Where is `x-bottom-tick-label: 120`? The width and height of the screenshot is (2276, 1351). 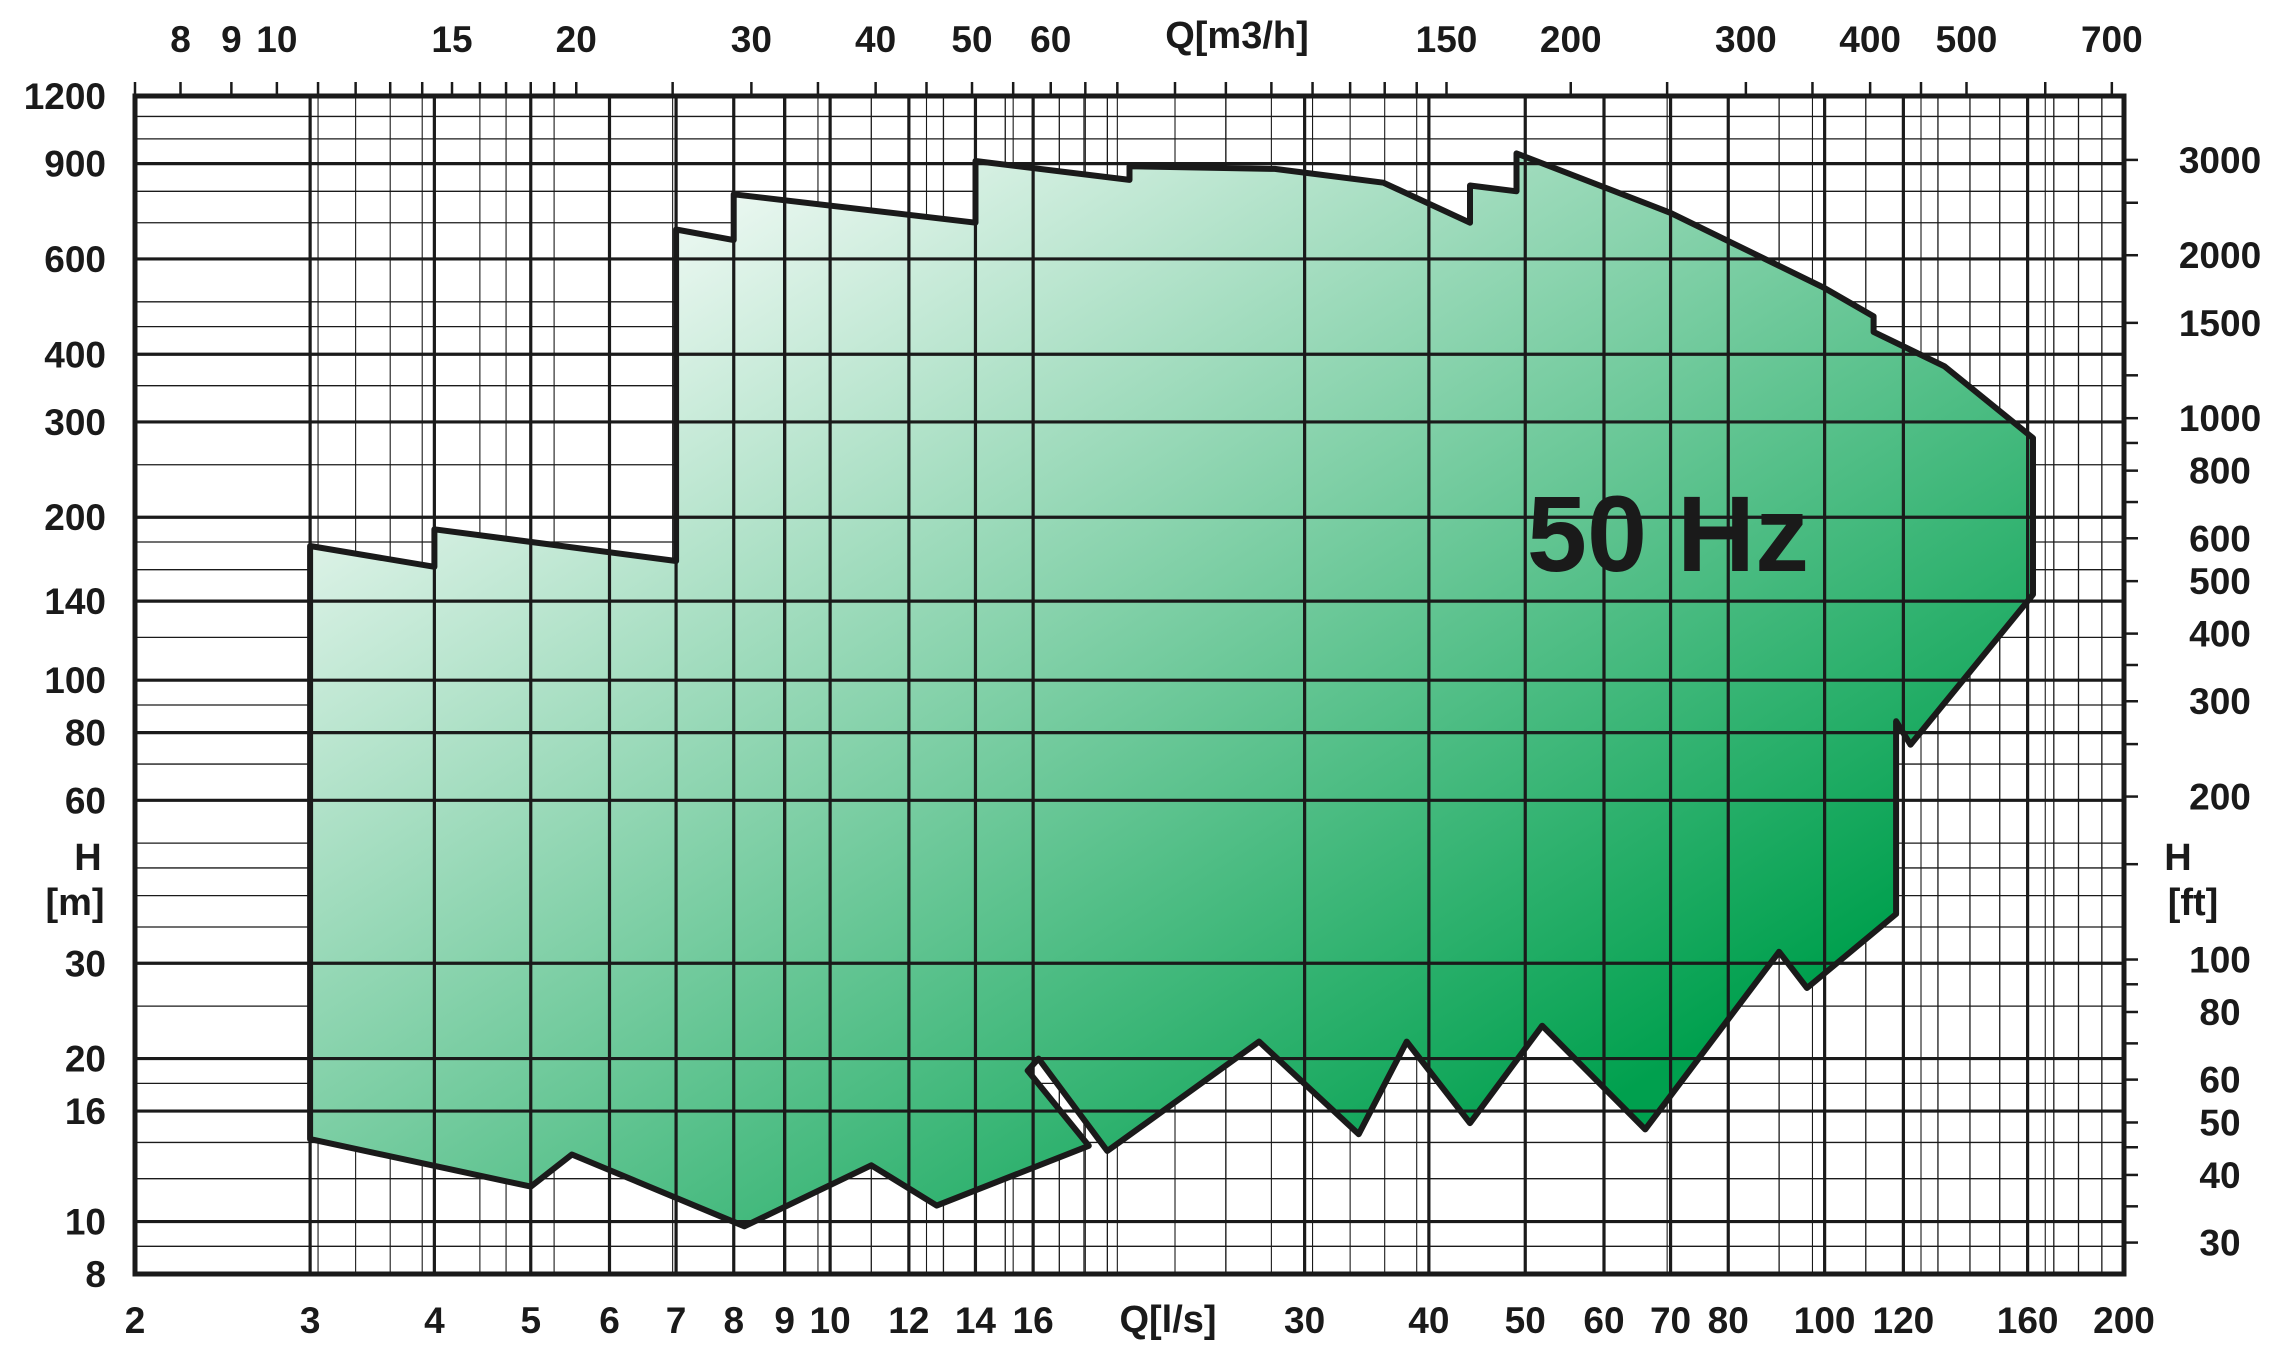 x-bottom-tick-label: 120 is located at coordinates (1904, 1320).